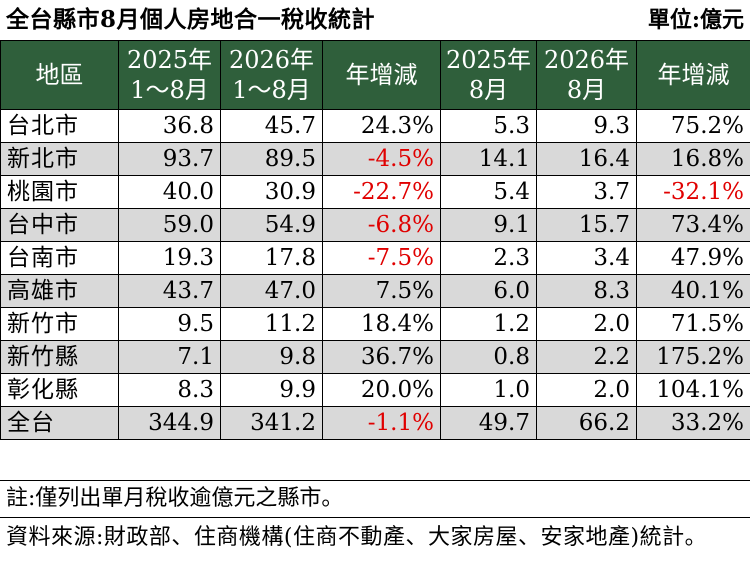  Describe the element at coordinates (59, 192) in the screenshot. I see `region-name: 桃園市` at that location.